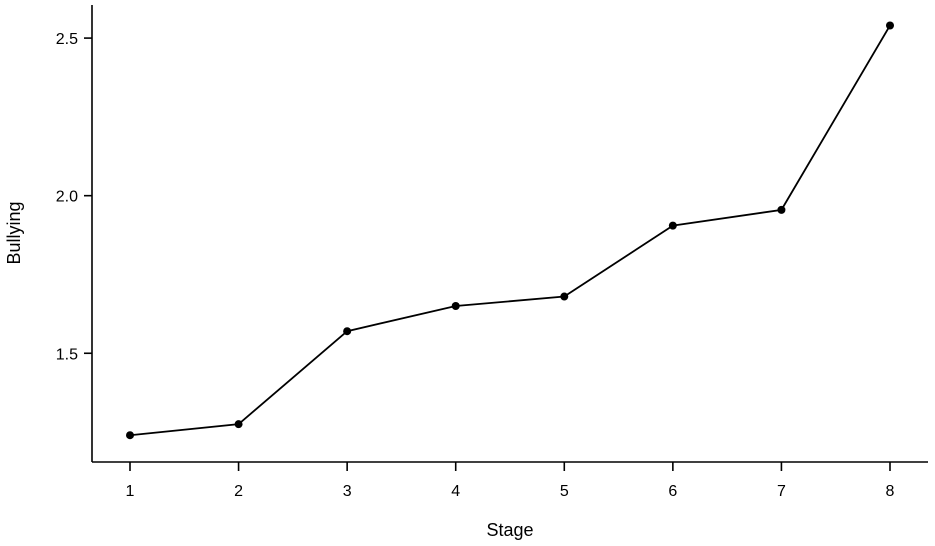  What do you see at coordinates (67, 354) in the screenshot?
I see `y-tick-label: 1.5` at bounding box center [67, 354].